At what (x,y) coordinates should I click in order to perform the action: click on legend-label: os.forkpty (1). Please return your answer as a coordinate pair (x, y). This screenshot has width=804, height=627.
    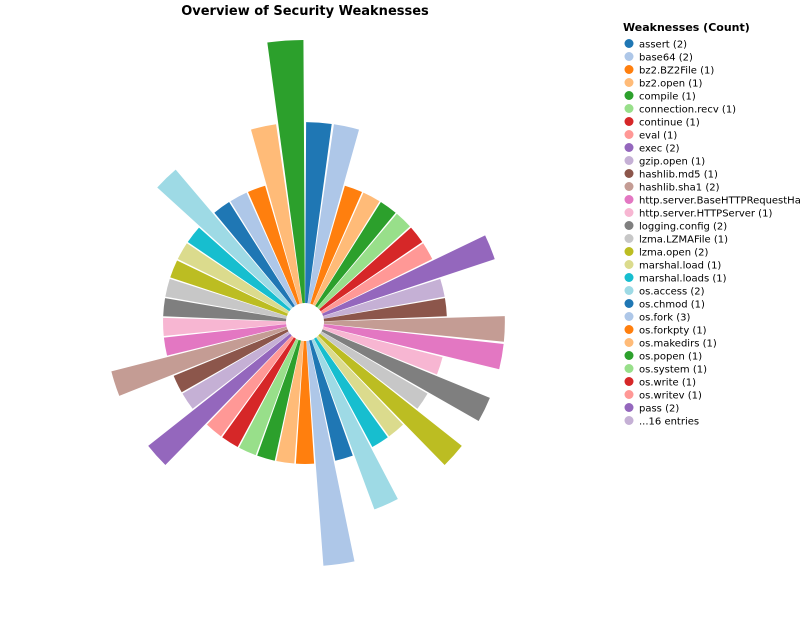
    Looking at the image, I should click on (673, 331).